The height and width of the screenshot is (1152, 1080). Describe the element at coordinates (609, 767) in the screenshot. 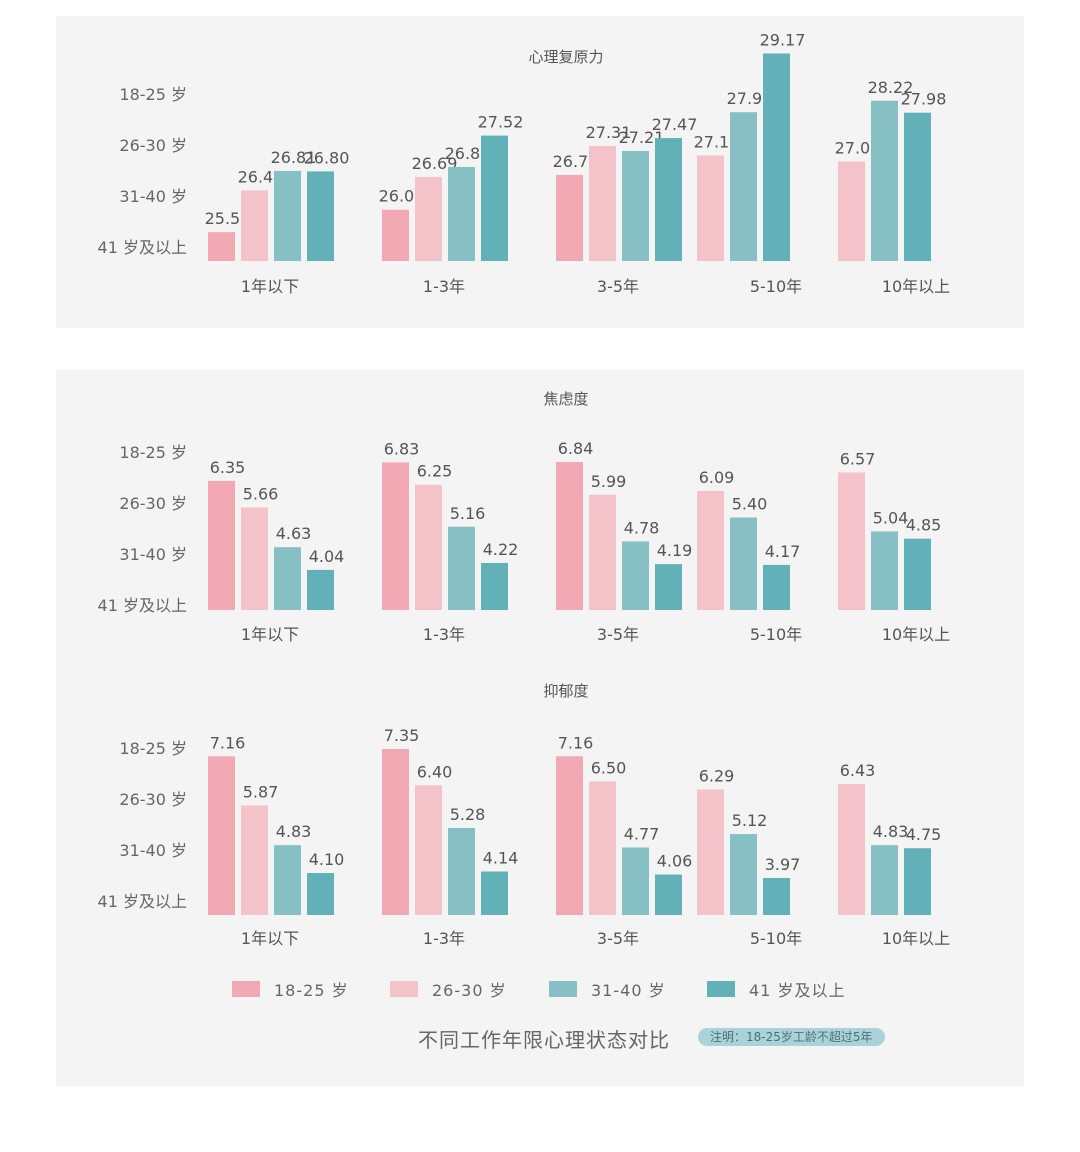

I see `data-label: 6.50` at that location.